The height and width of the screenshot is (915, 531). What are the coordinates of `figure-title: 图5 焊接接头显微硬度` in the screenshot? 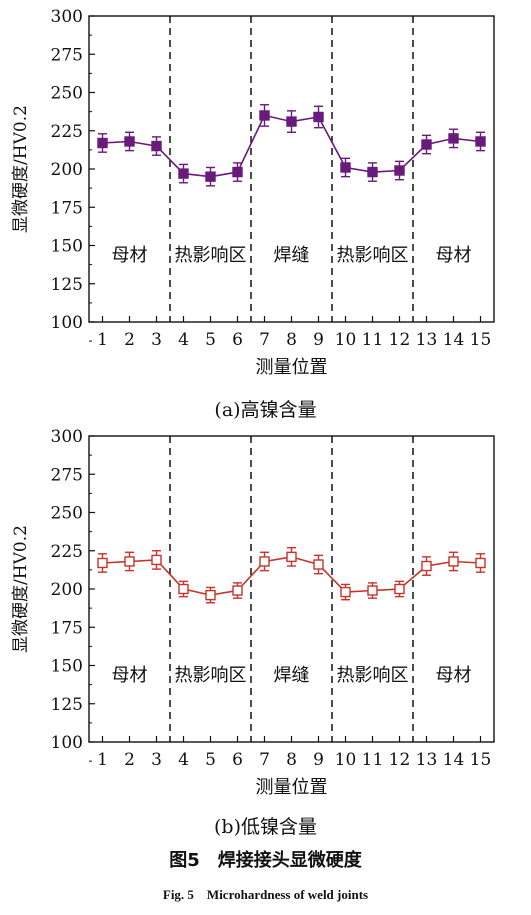 It's located at (265, 860).